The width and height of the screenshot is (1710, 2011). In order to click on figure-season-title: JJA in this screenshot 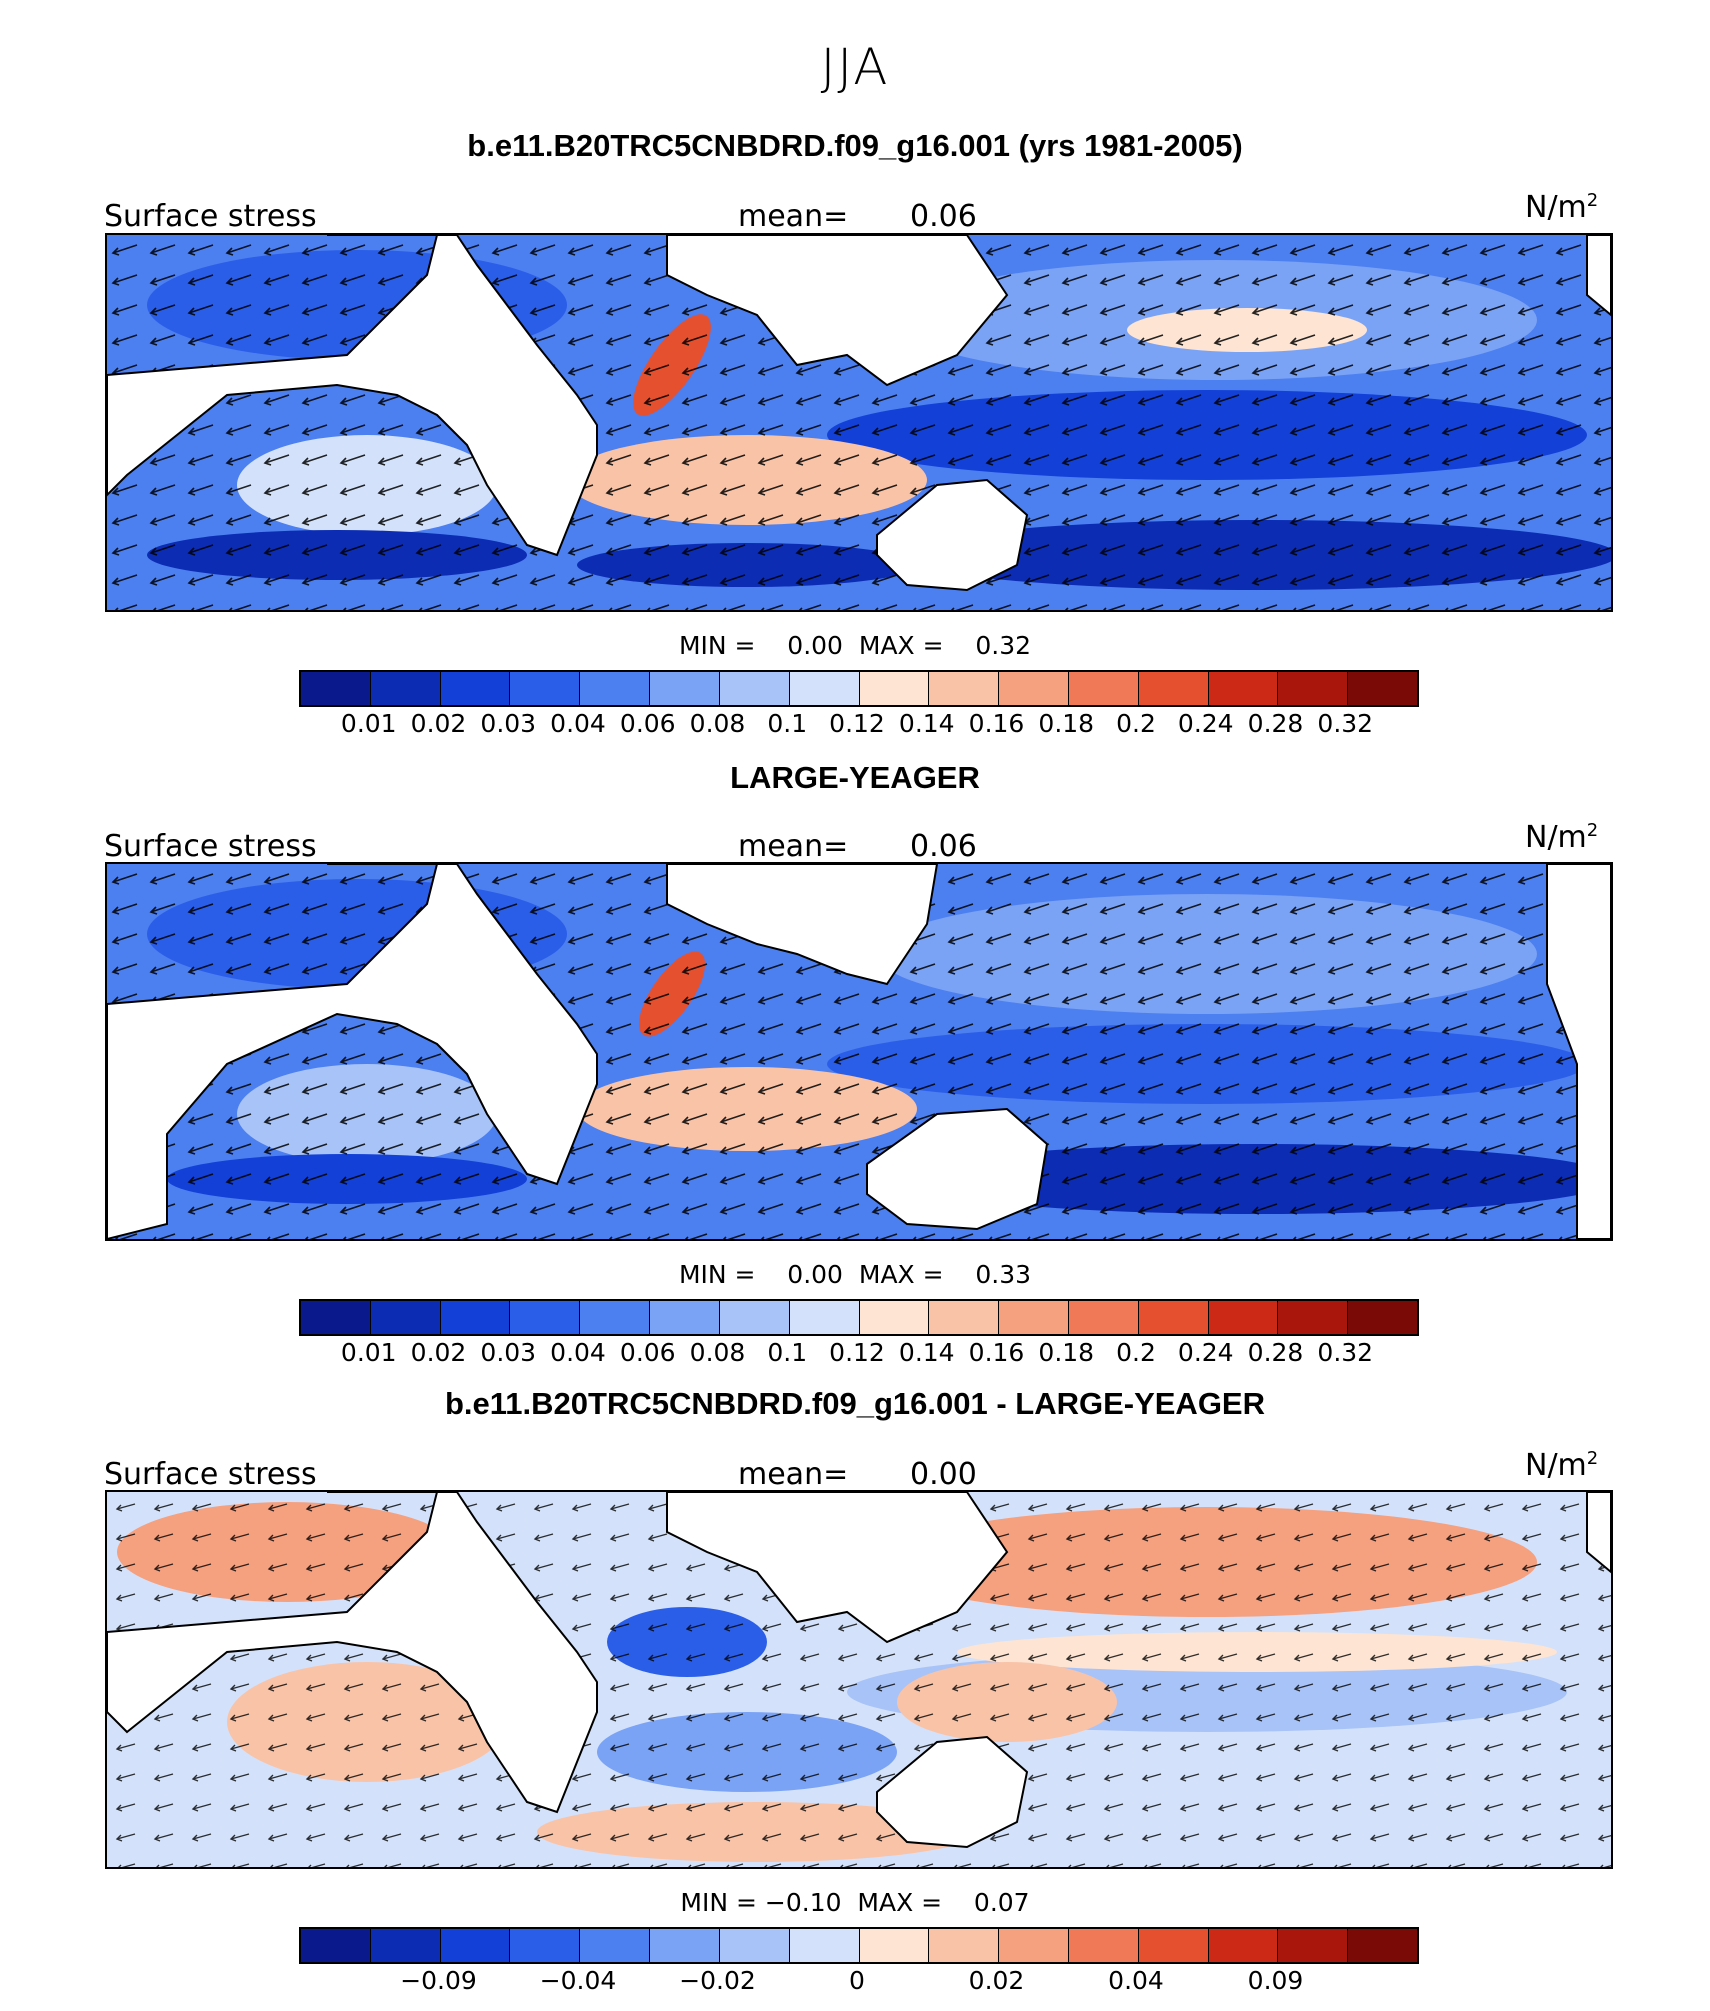, I will do `click(855, 67)`.